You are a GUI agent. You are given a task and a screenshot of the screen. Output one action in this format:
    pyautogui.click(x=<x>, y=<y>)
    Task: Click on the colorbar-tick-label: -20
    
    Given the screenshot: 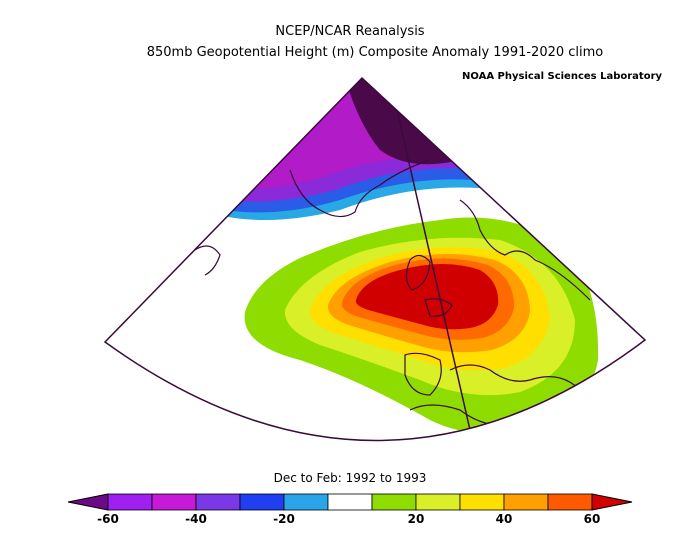 What is the action you would take?
    pyautogui.click(x=284, y=519)
    